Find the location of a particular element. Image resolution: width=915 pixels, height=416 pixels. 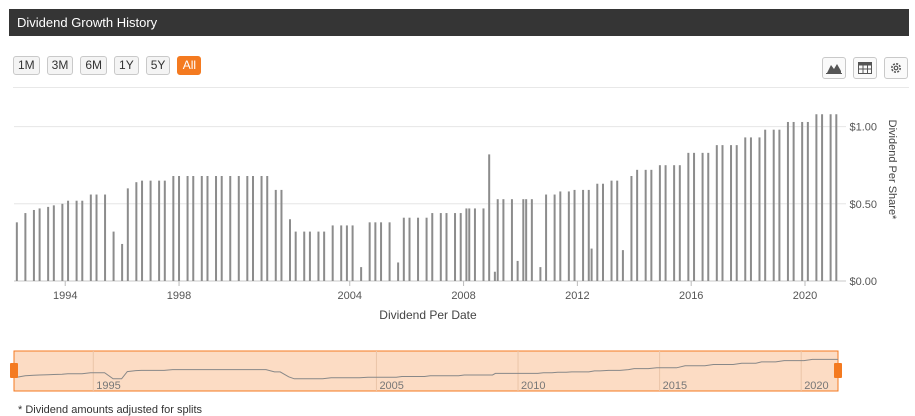

navigator-selection is located at coordinates (426, 371).